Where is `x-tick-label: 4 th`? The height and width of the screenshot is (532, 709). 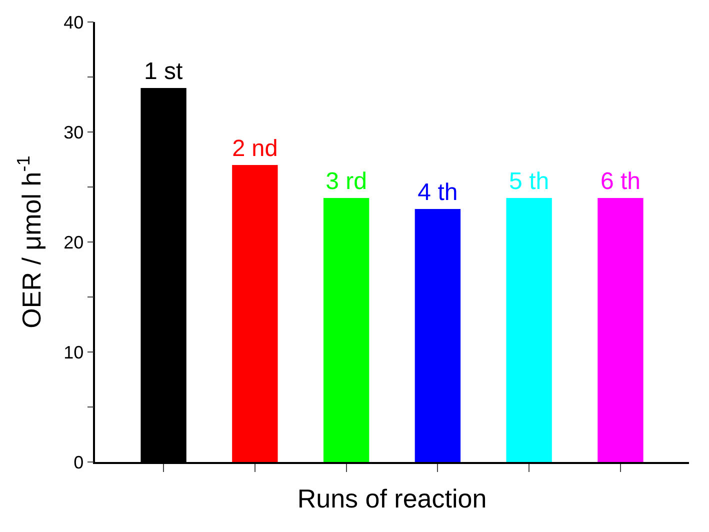
x-tick-label: 4 th is located at coordinates (438, 192).